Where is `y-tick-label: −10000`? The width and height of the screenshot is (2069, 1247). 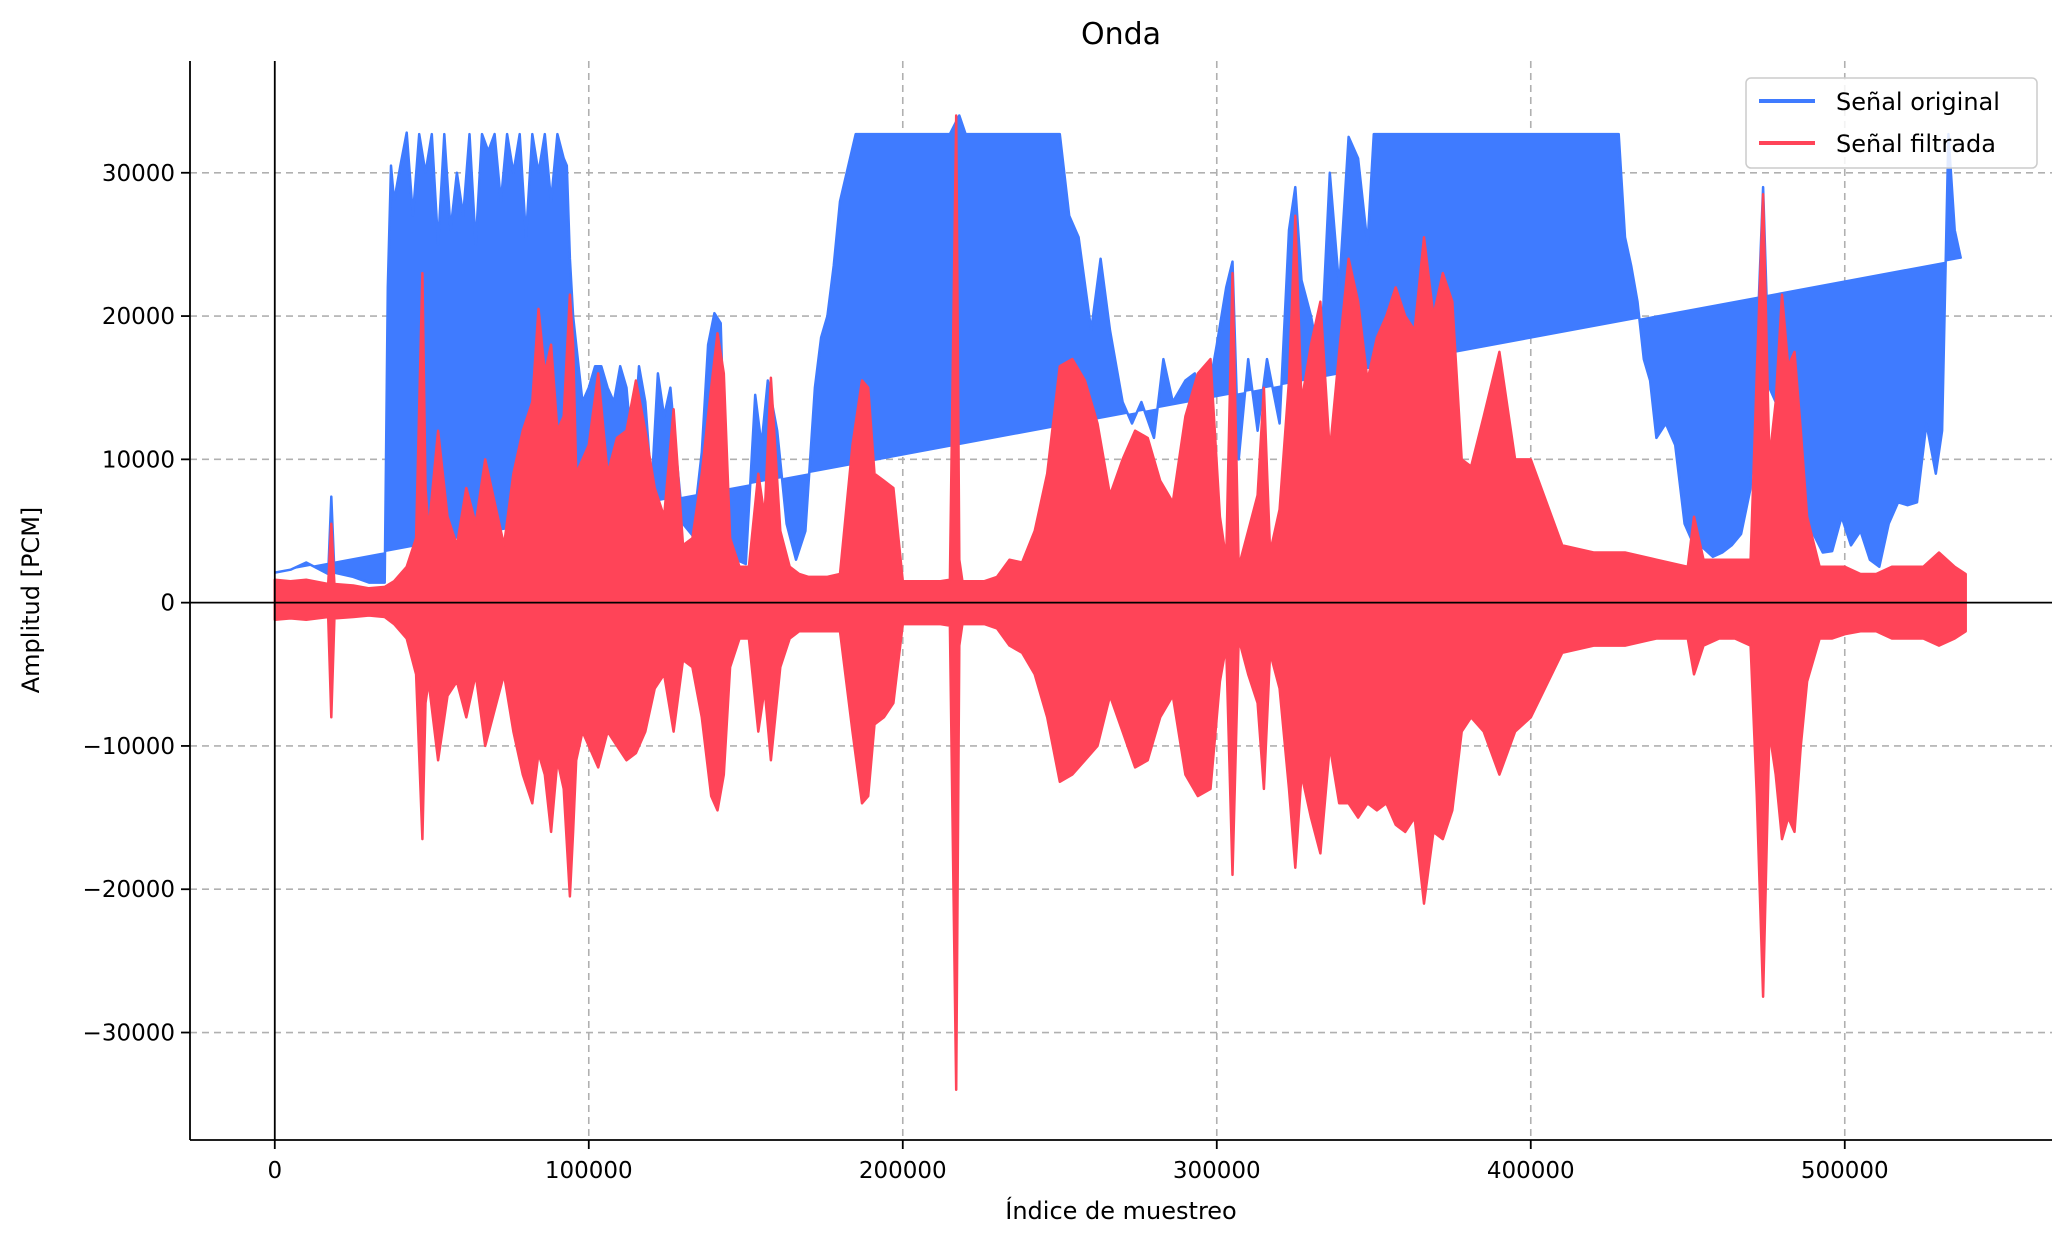 y-tick-label: −10000 is located at coordinates (129, 747).